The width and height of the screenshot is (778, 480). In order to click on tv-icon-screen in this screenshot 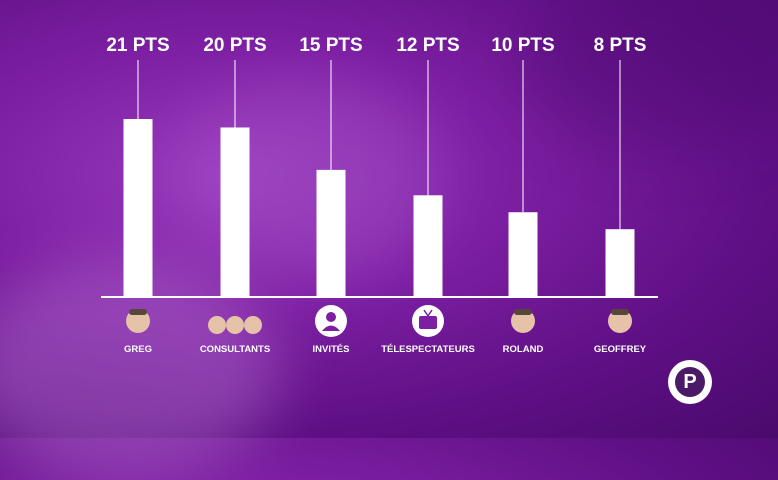, I will do `click(428, 322)`.